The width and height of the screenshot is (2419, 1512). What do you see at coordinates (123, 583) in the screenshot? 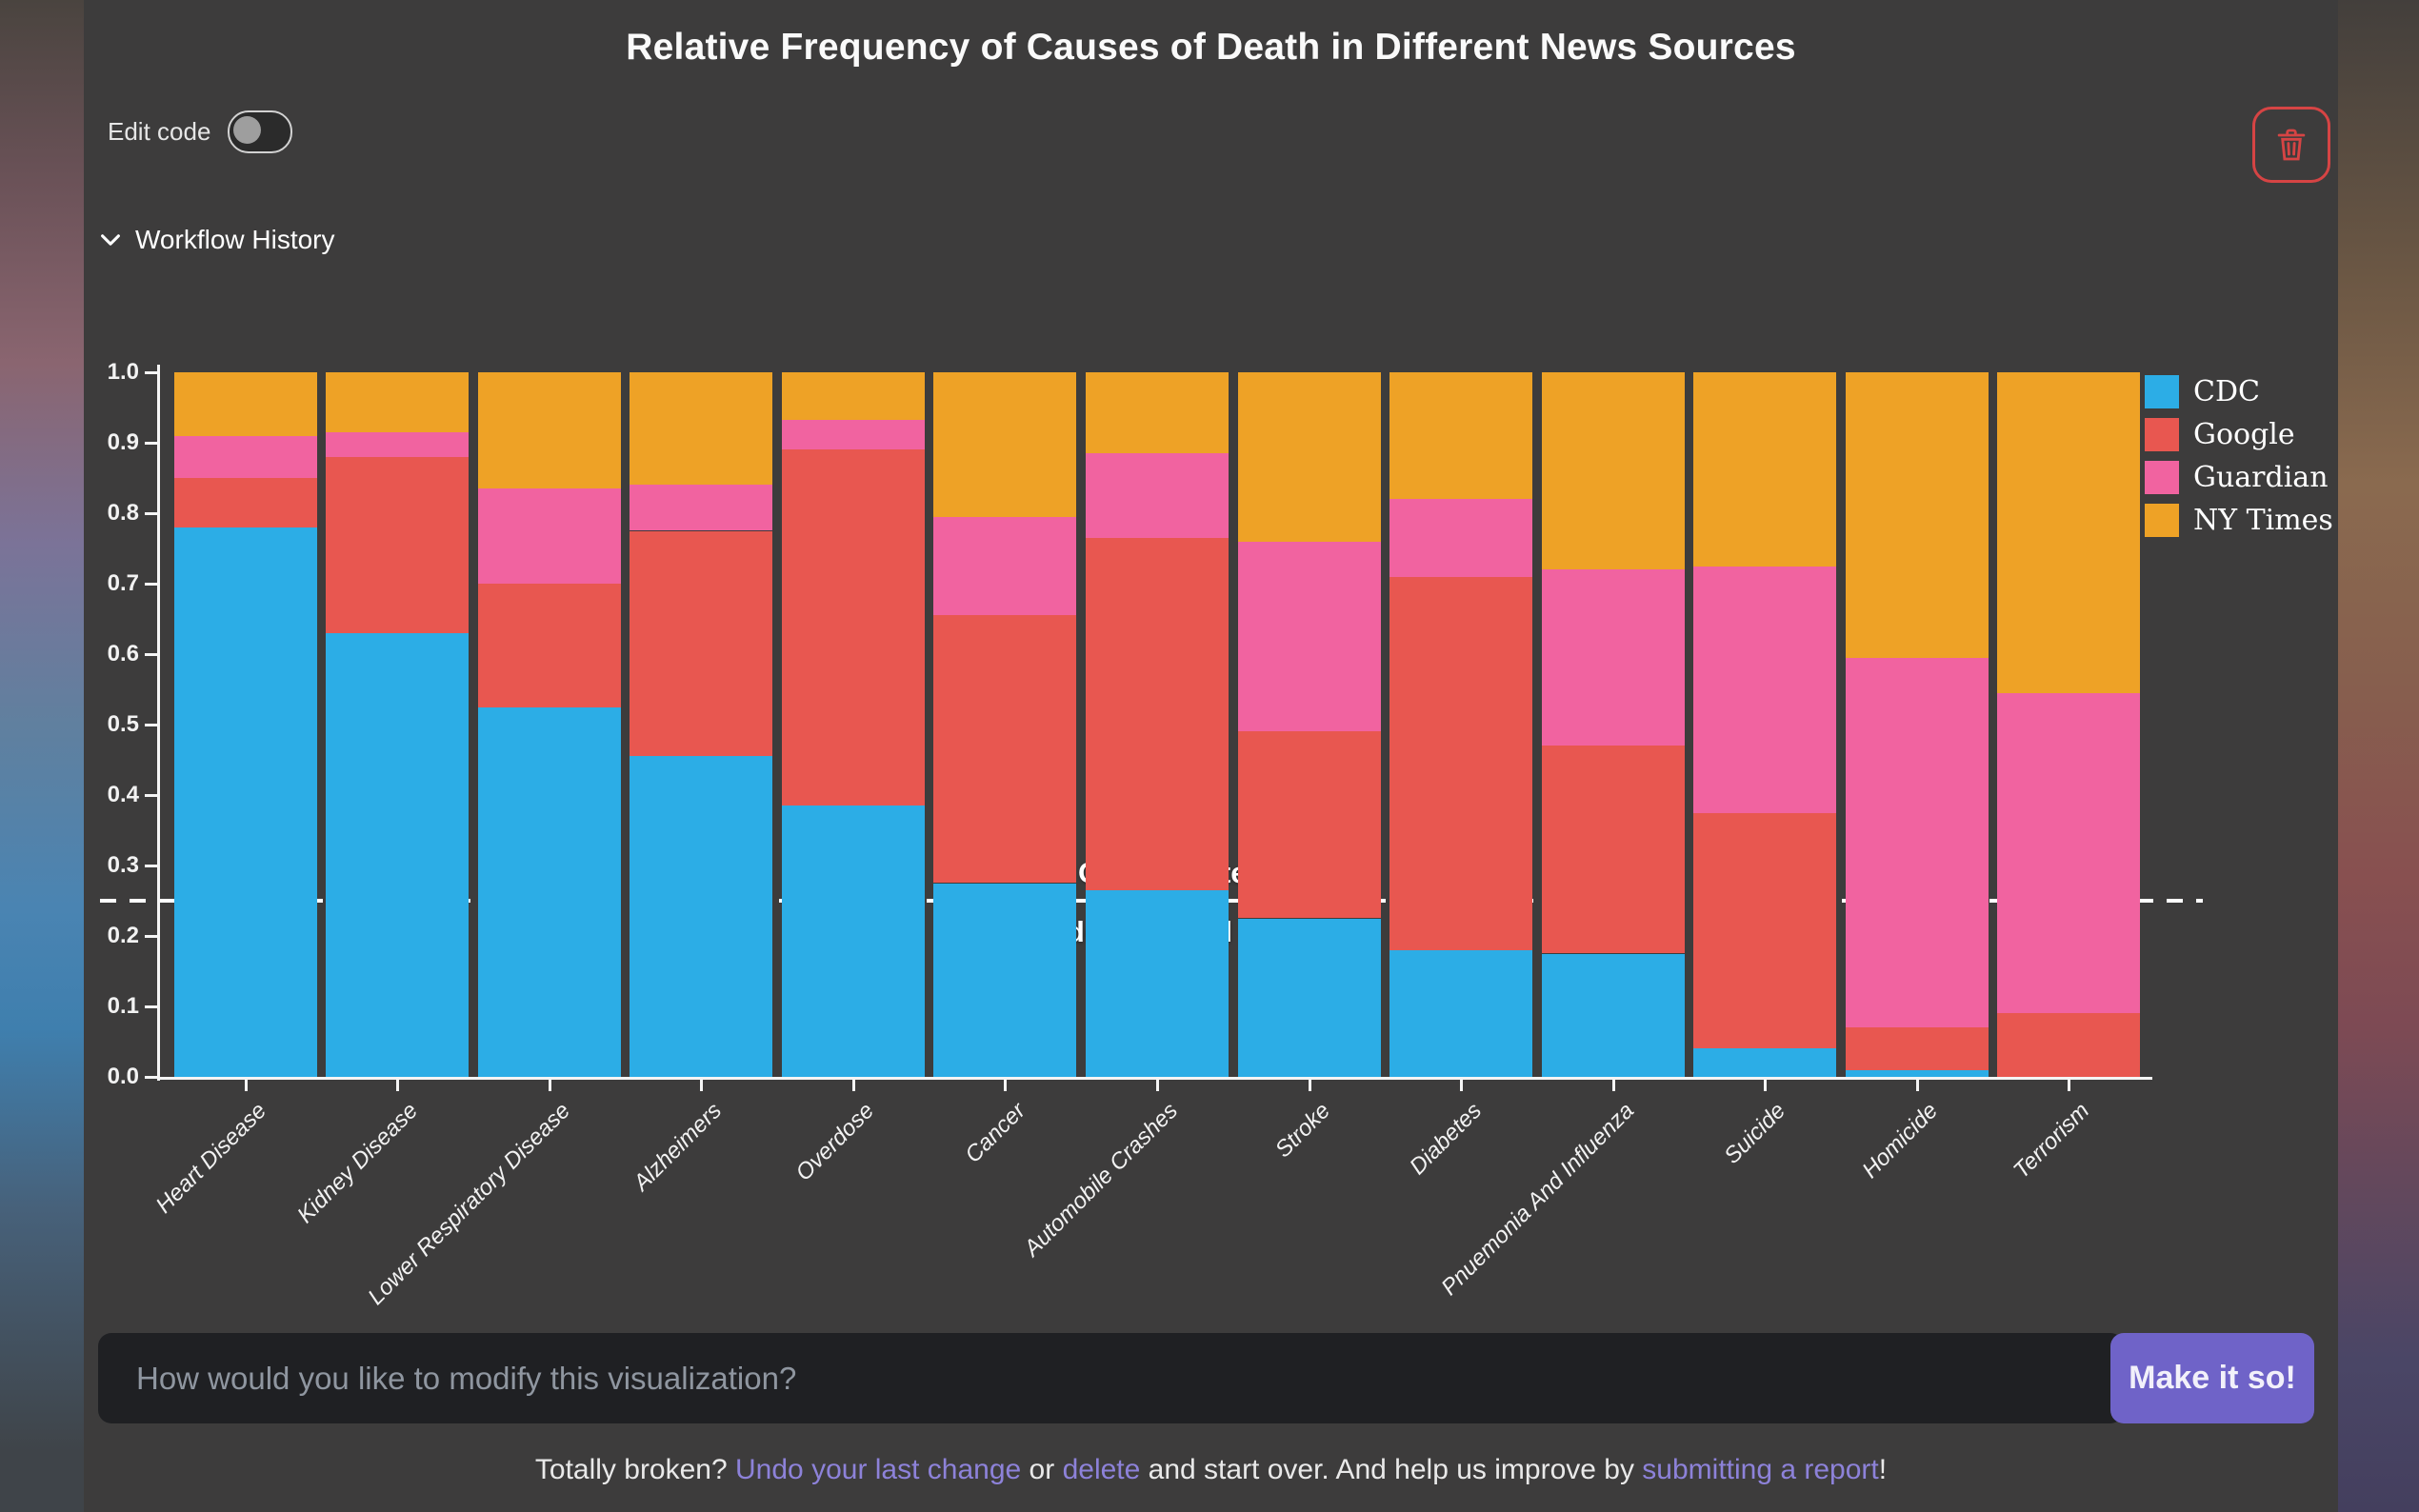
I see `y-tick-label: 0.7` at bounding box center [123, 583].